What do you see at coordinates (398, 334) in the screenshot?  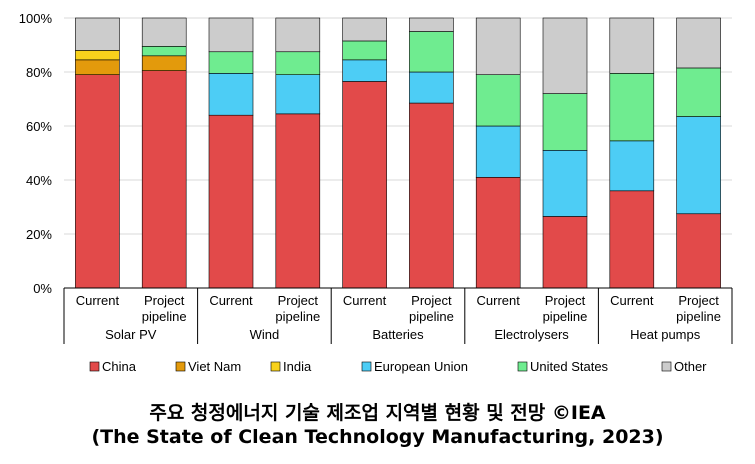 I see `x-group-label: Batteries` at bounding box center [398, 334].